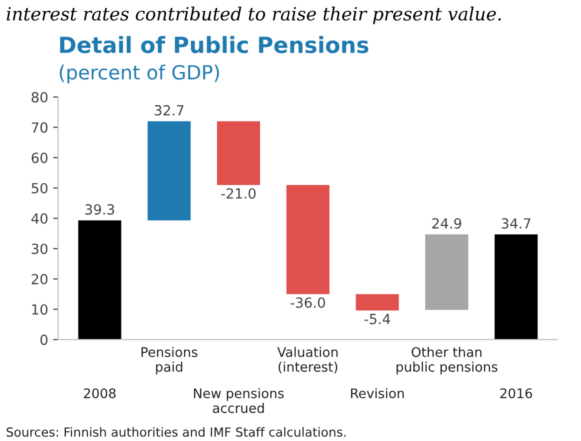 The image size is (581, 441). I want to click on y-tick-label: 80, so click(40, 97).